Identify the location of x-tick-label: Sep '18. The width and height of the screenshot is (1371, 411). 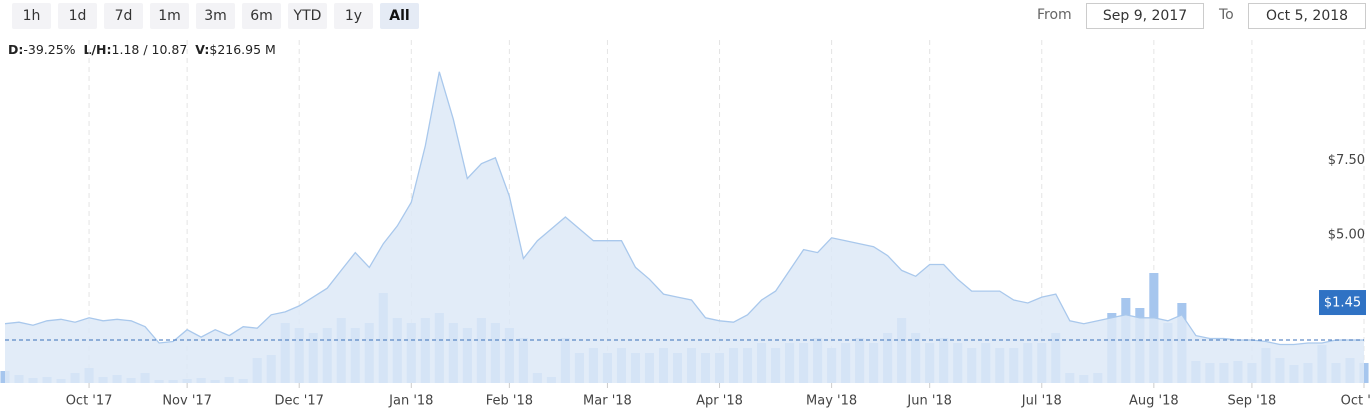
(1252, 401).